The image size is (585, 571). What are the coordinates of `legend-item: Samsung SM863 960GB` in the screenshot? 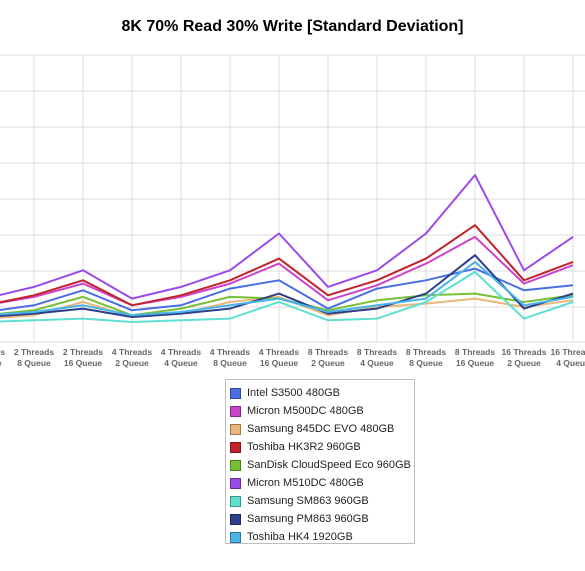 It's located at (322, 501).